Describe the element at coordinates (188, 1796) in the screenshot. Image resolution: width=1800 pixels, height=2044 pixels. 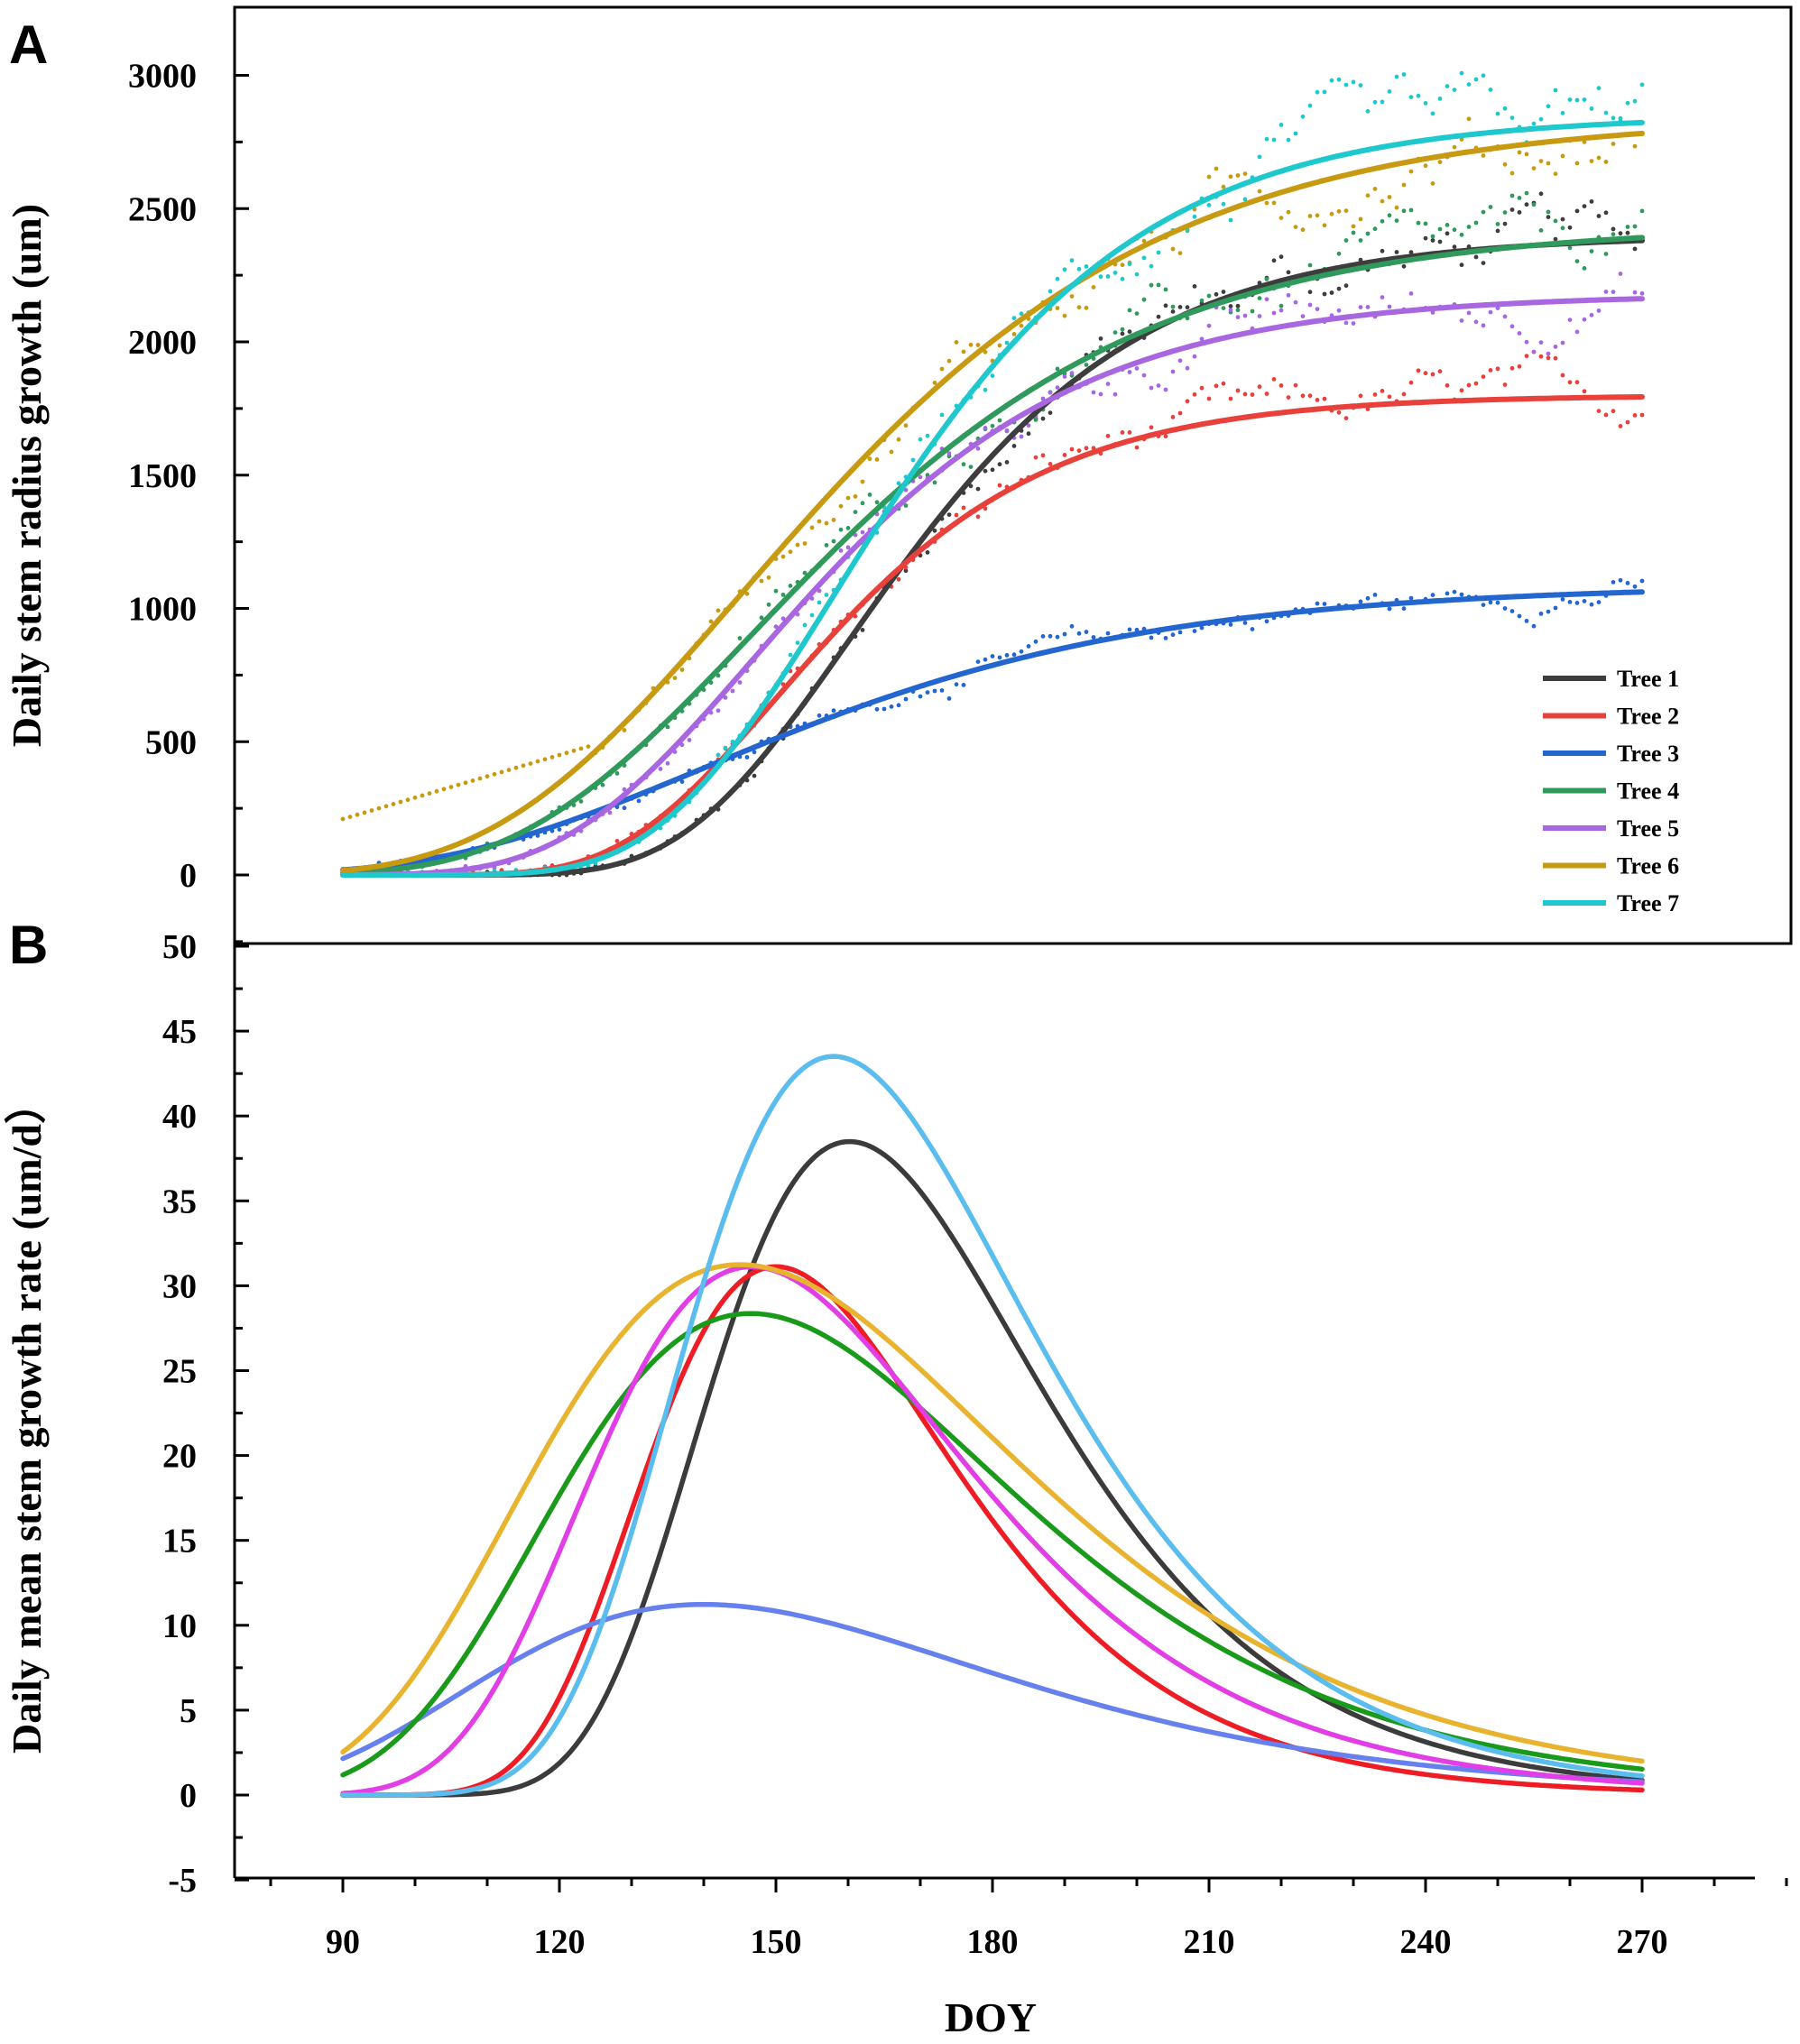
I see `panel-b-y-tick-label: 0` at that location.